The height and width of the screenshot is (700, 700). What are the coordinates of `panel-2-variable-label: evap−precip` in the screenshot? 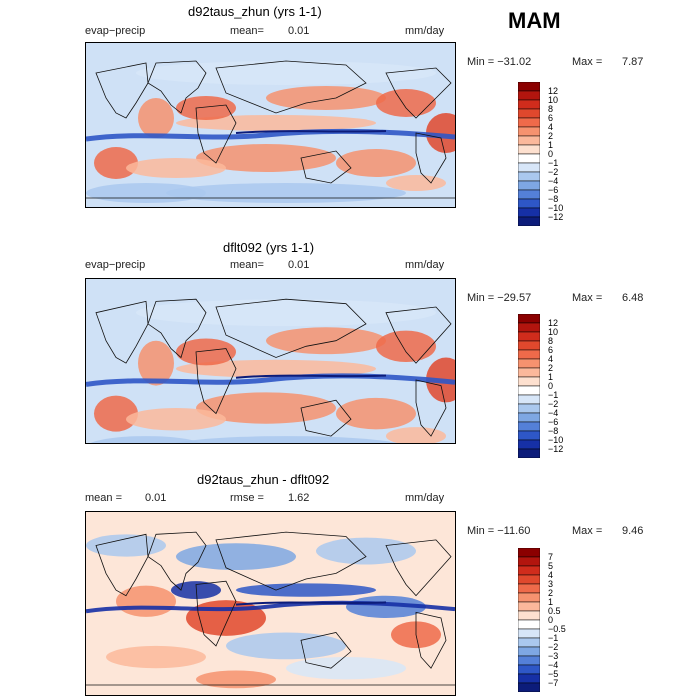 It's located at (115, 265).